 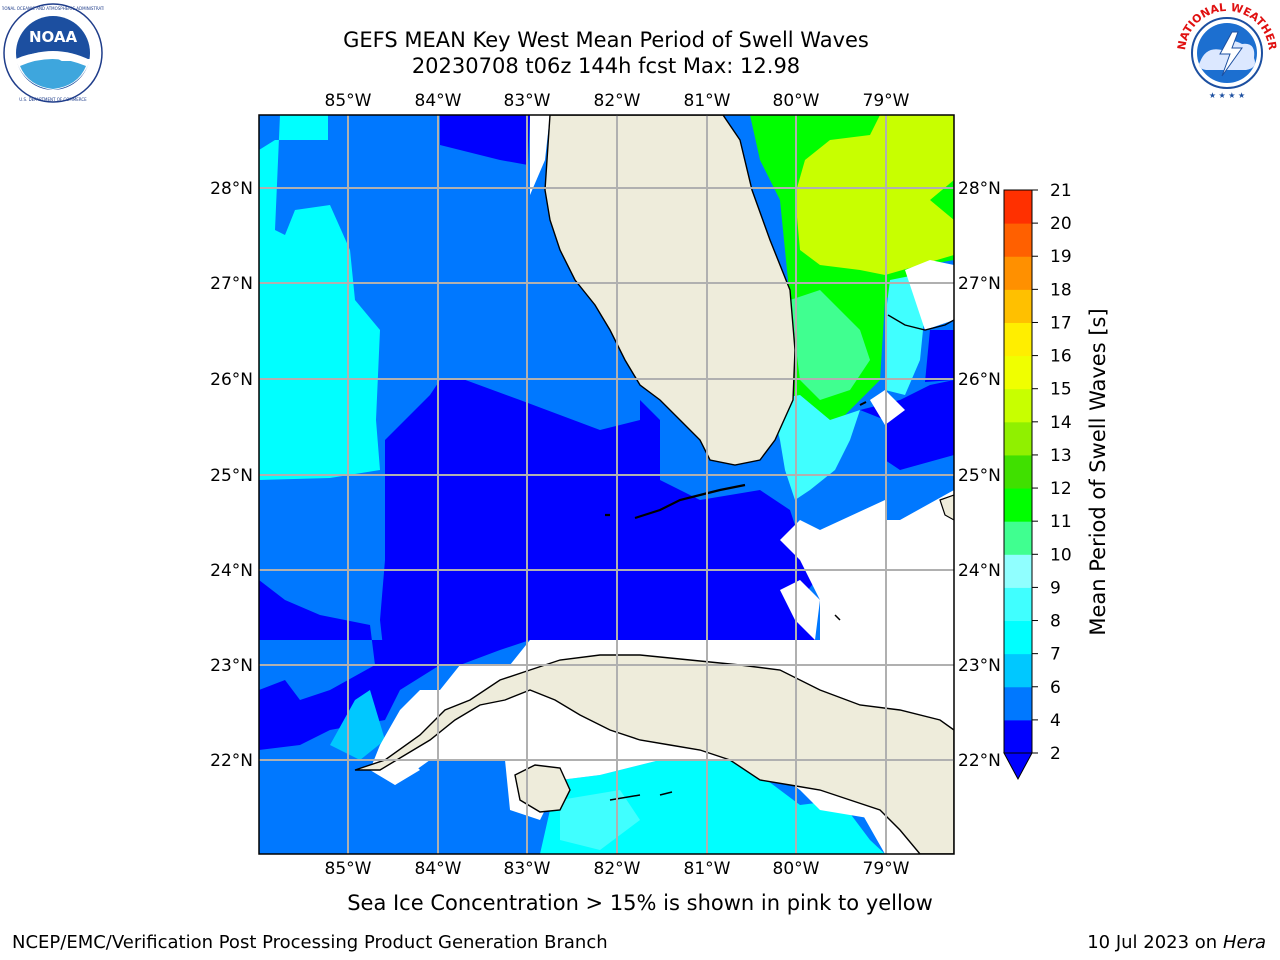 I want to click on colorbar-label: Mean Period of Swell Waves [s], so click(x=1098, y=471).